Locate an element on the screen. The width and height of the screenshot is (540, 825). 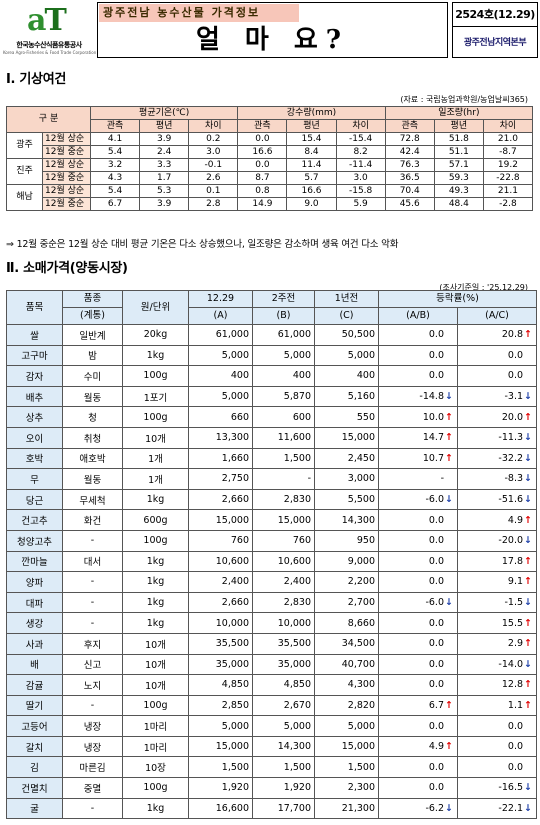
weather-value: 42.4 is located at coordinates (409, 152).